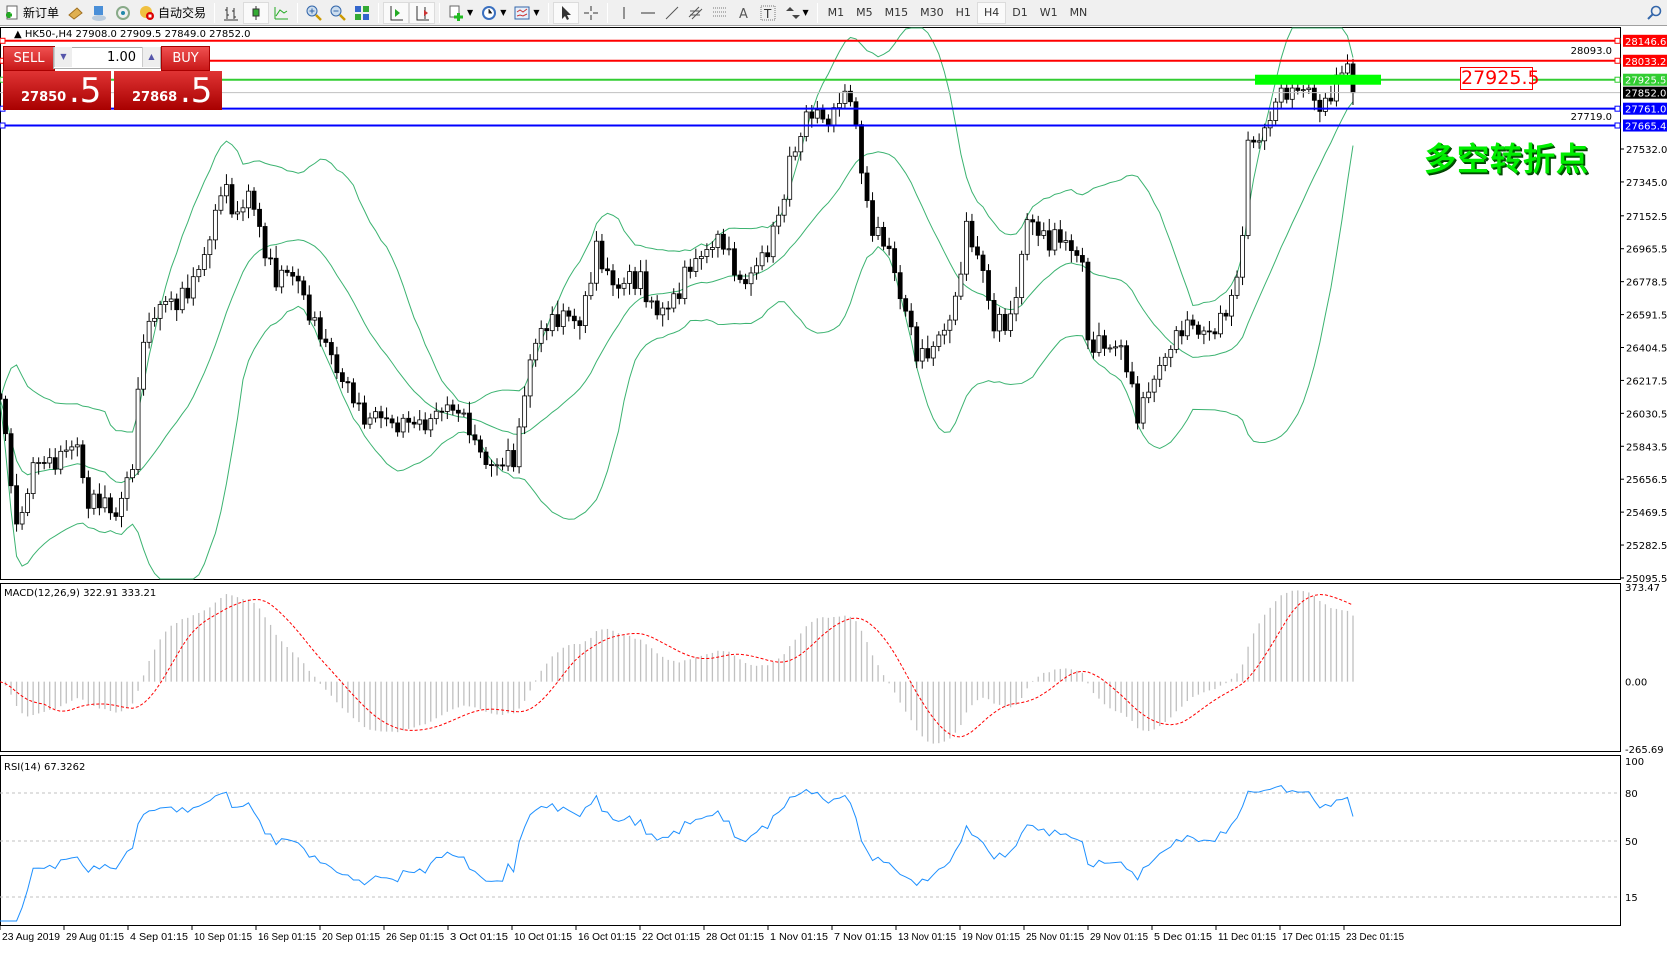  I want to click on date-label: 25 Nov 01:15, so click(1055, 937).